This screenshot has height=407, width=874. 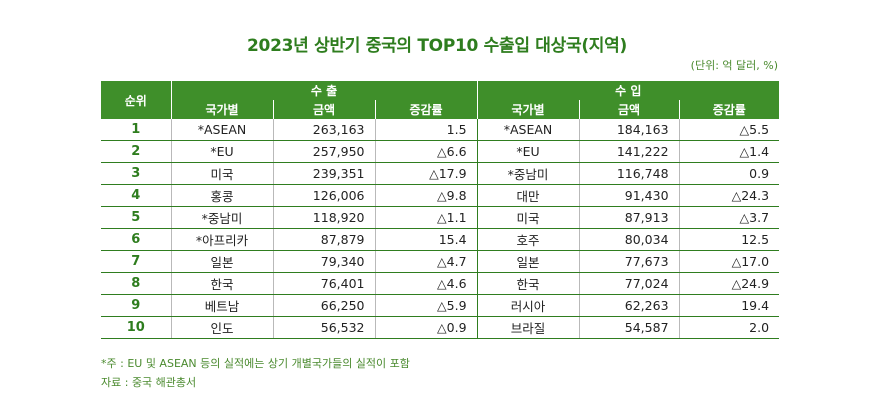 I want to click on import-change-cell: △17.0, so click(x=729, y=261).